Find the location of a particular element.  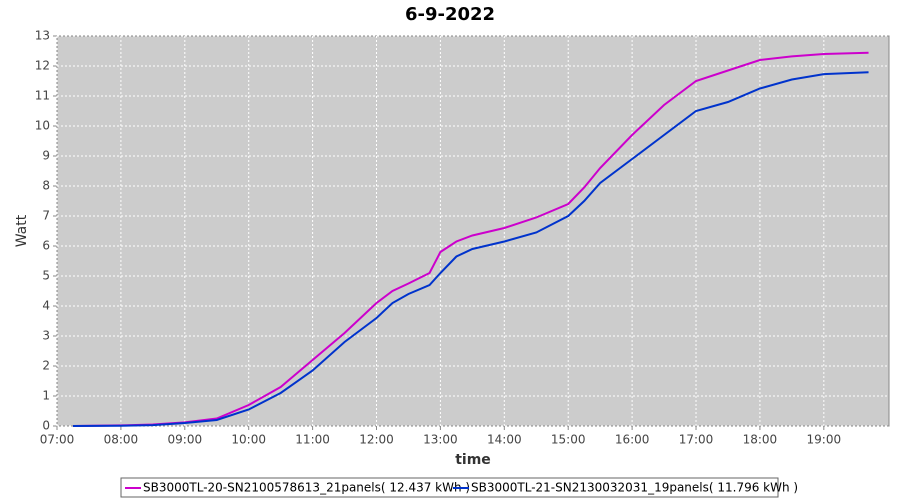

y-tick-label: 2 is located at coordinates (46, 366).